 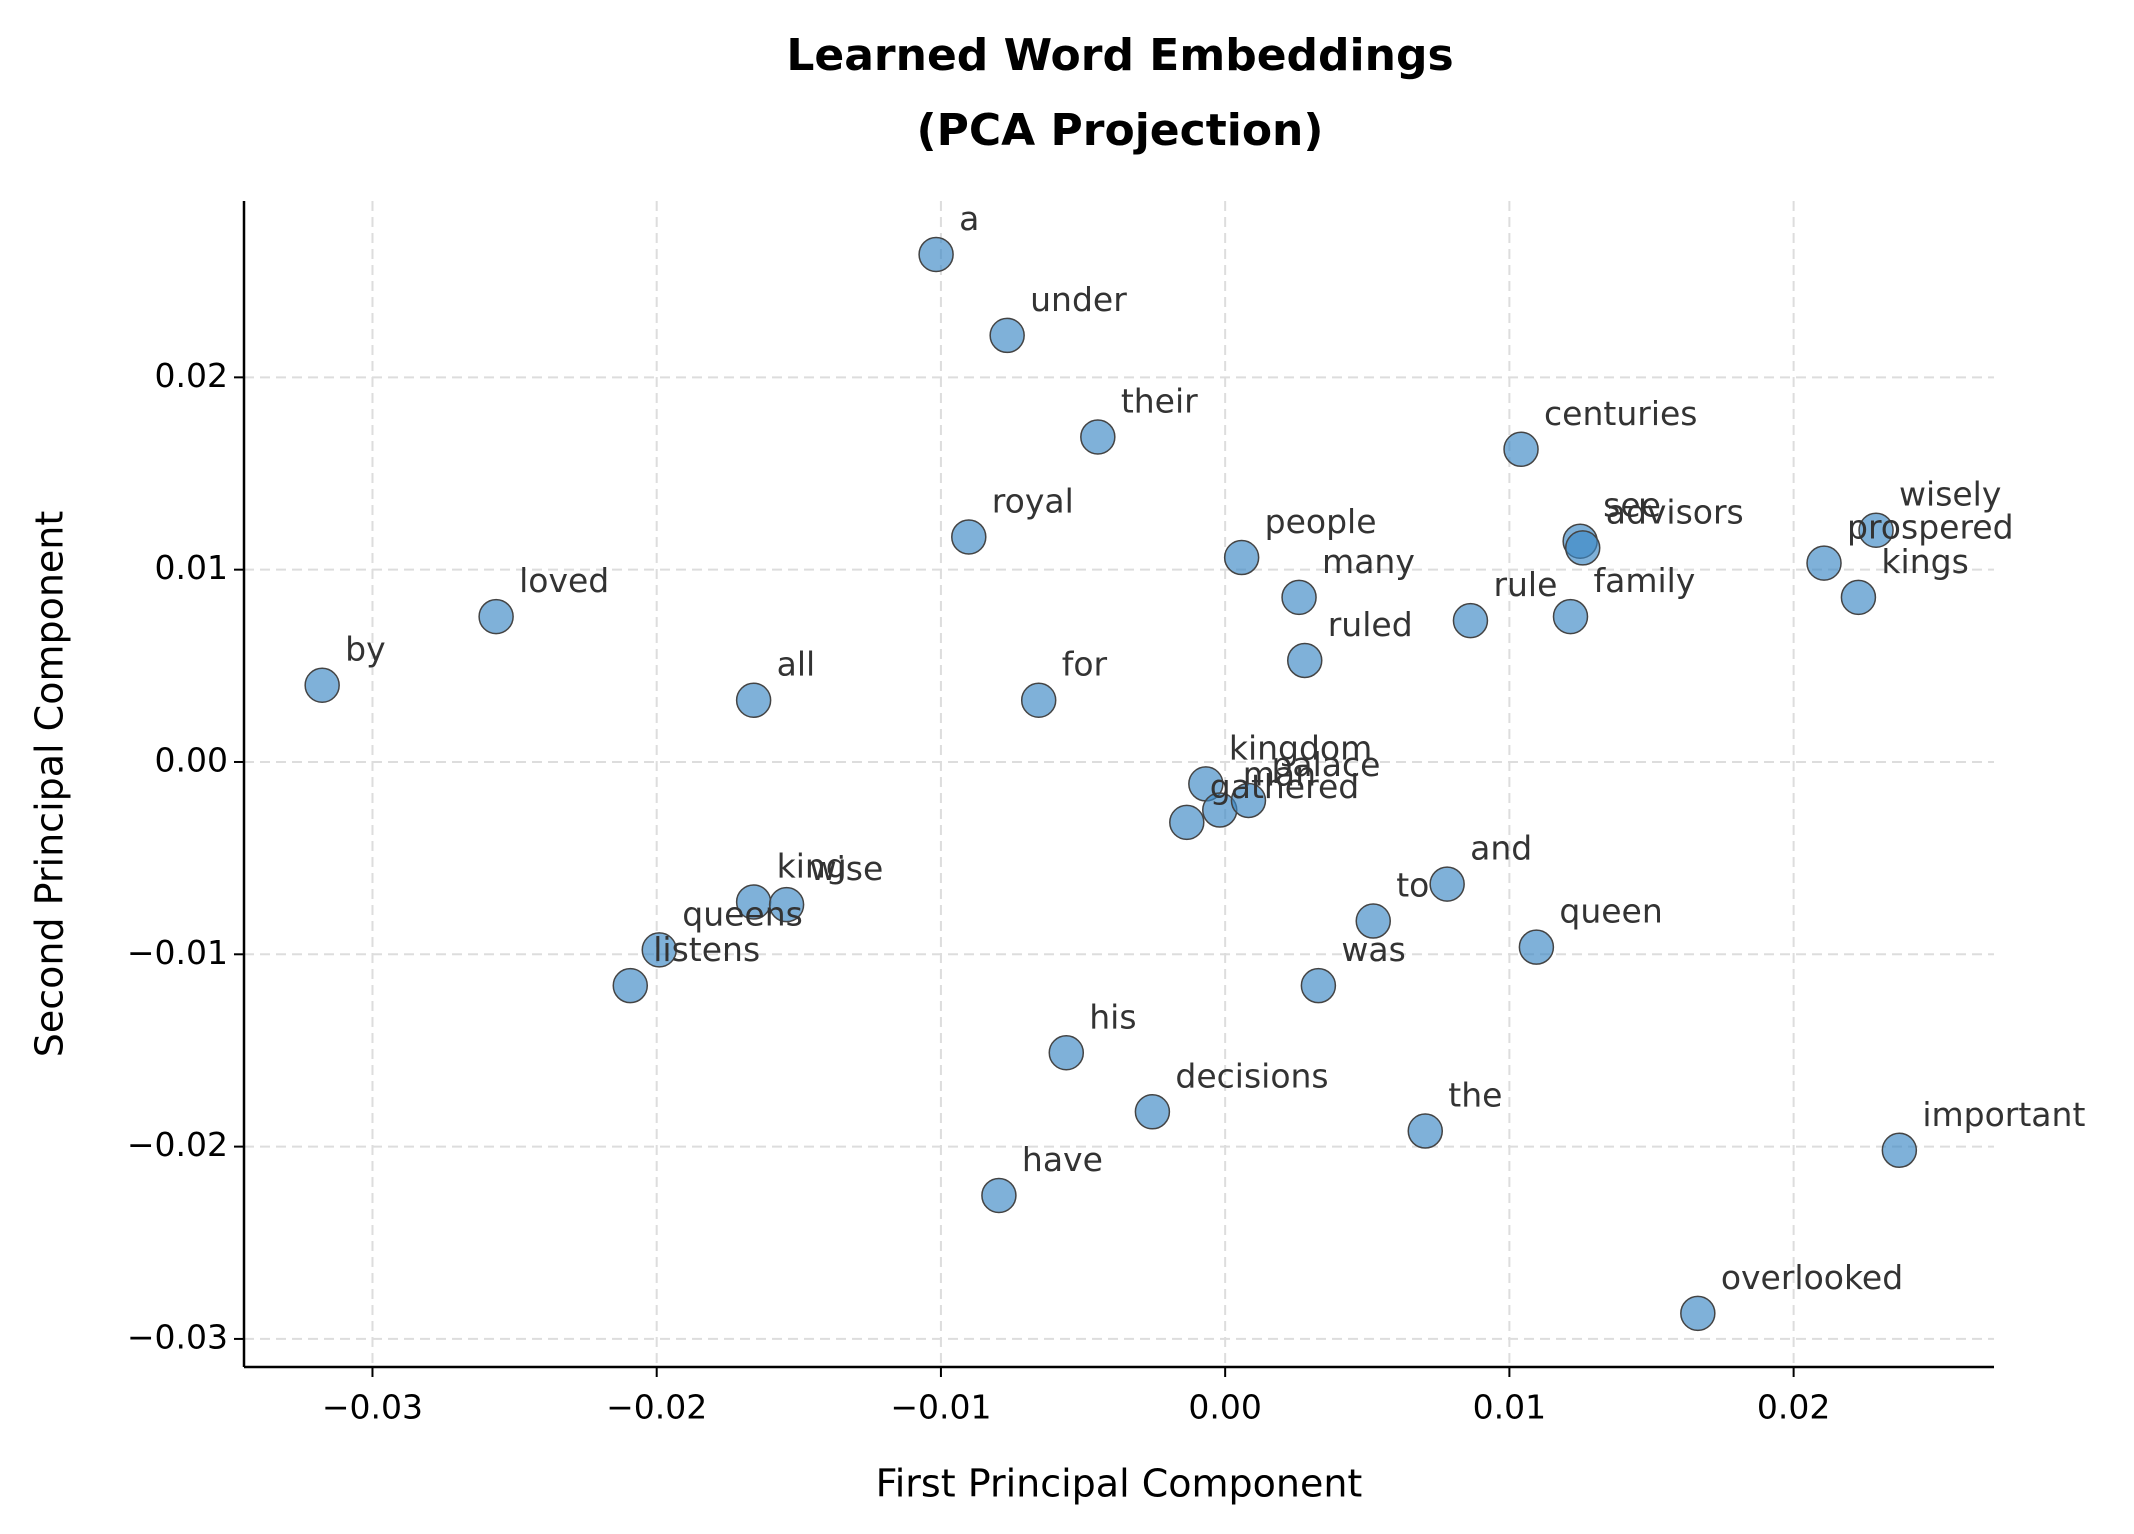 What do you see at coordinates (1930, 527) in the screenshot?
I see `point-label: prospered` at bounding box center [1930, 527].